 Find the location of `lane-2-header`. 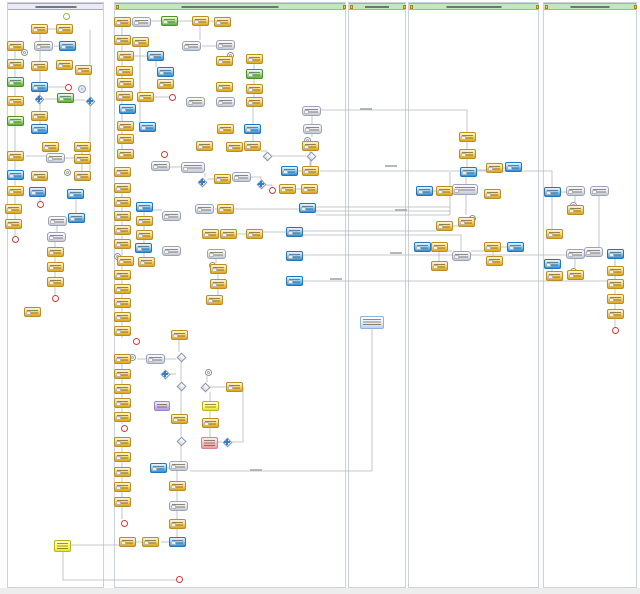

lane-2-header is located at coordinates (230, 6).